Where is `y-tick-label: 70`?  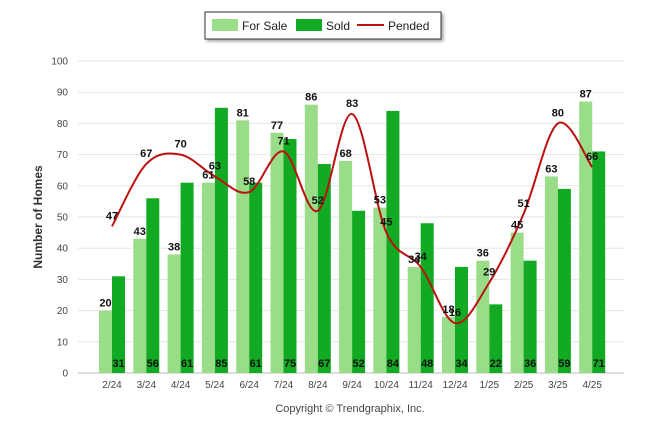
y-tick-label: 70 is located at coordinates (63, 155).